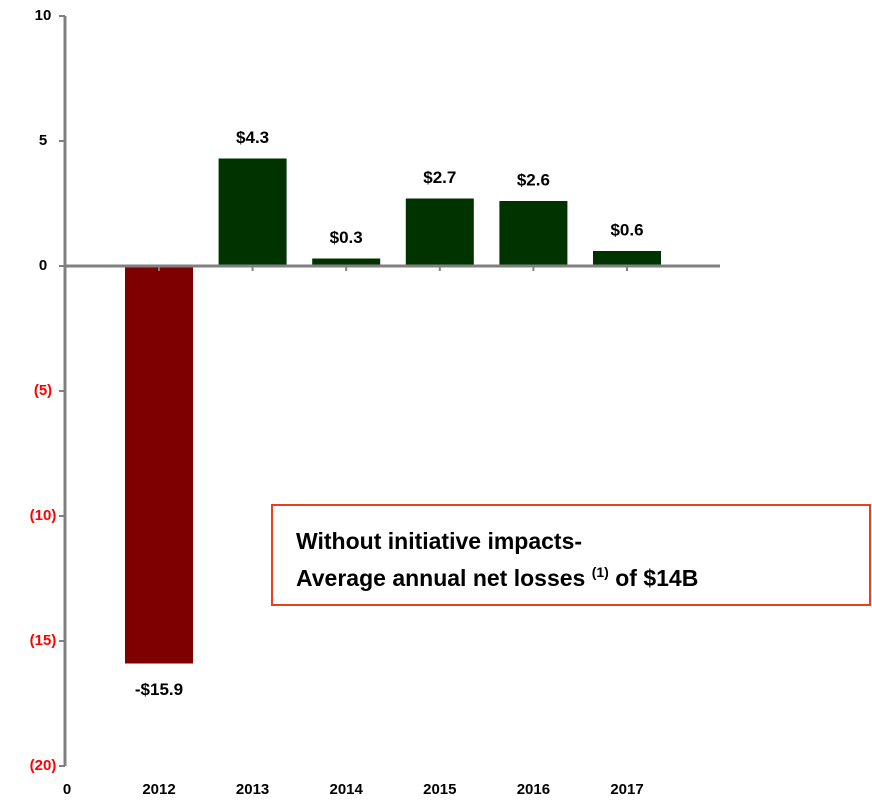 This screenshot has width=872, height=801. Describe the element at coordinates (533, 789) in the screenshot. I see `x-tick-label: 2016` at that location.